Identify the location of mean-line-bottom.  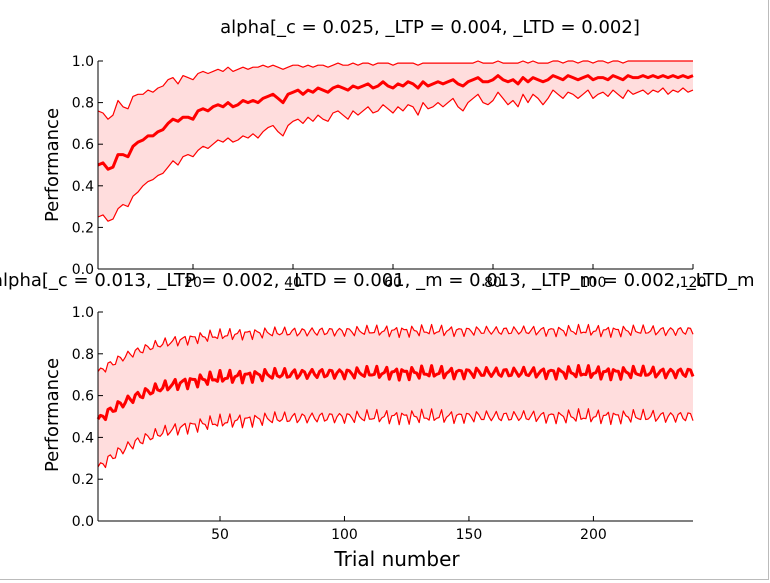
(395, 393).